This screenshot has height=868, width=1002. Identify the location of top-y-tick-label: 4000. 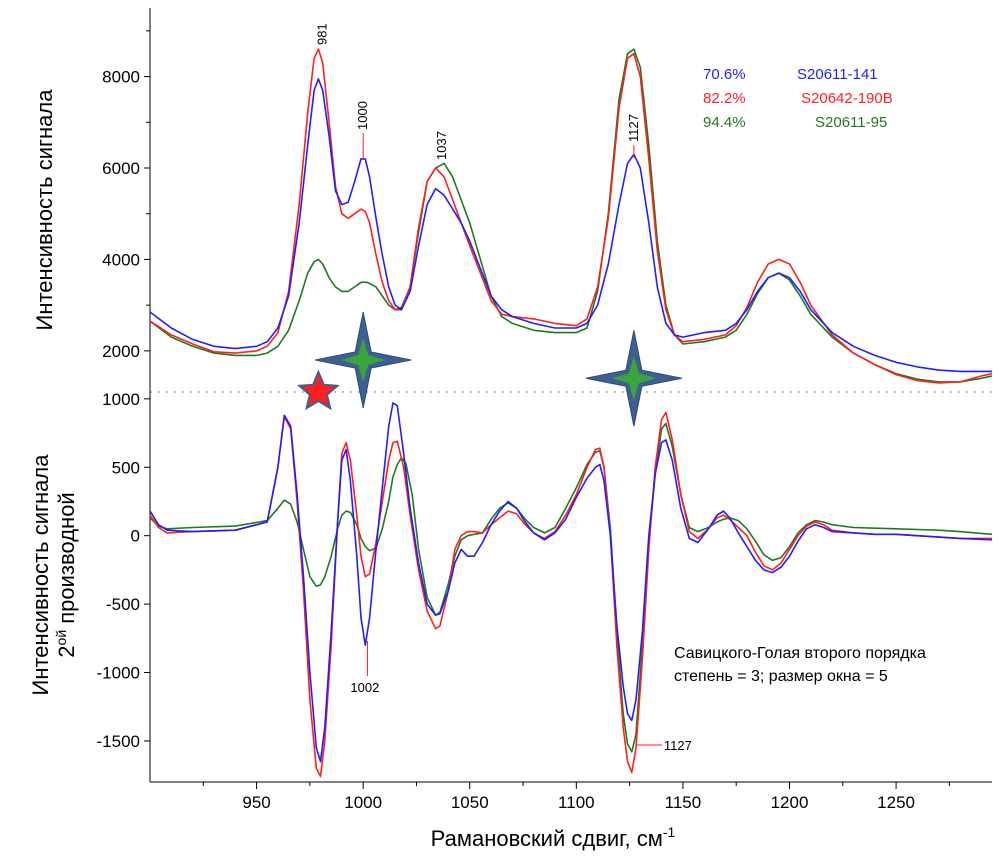
(121, 259).